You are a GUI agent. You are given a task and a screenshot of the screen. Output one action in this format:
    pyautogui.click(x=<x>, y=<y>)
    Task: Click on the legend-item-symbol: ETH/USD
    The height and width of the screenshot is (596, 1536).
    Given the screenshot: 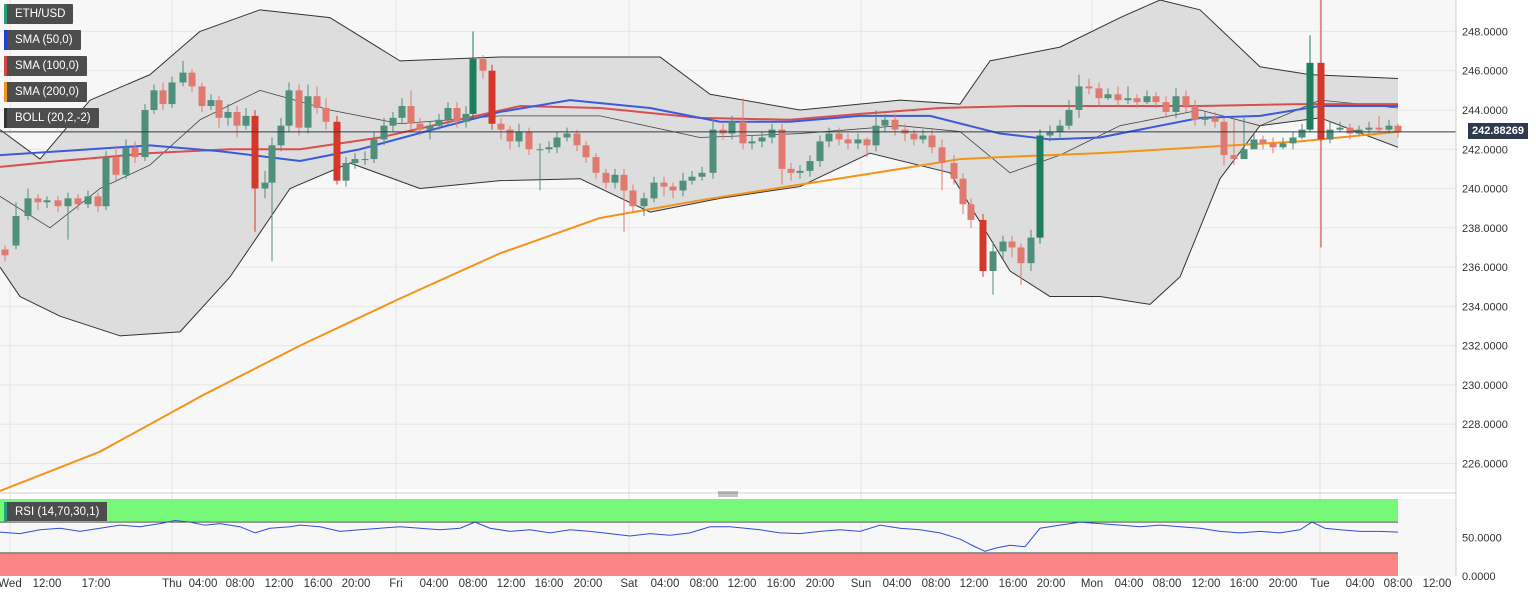 What is the action you would take?
    pyautogui.click(x=39, y=14)
    